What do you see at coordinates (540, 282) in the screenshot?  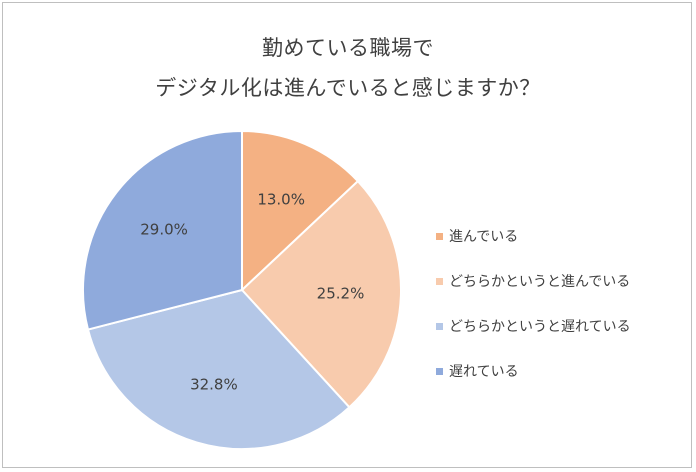 I see `legend-label-2: どちらかというと進んでいる` at bounding box center [540, 282].